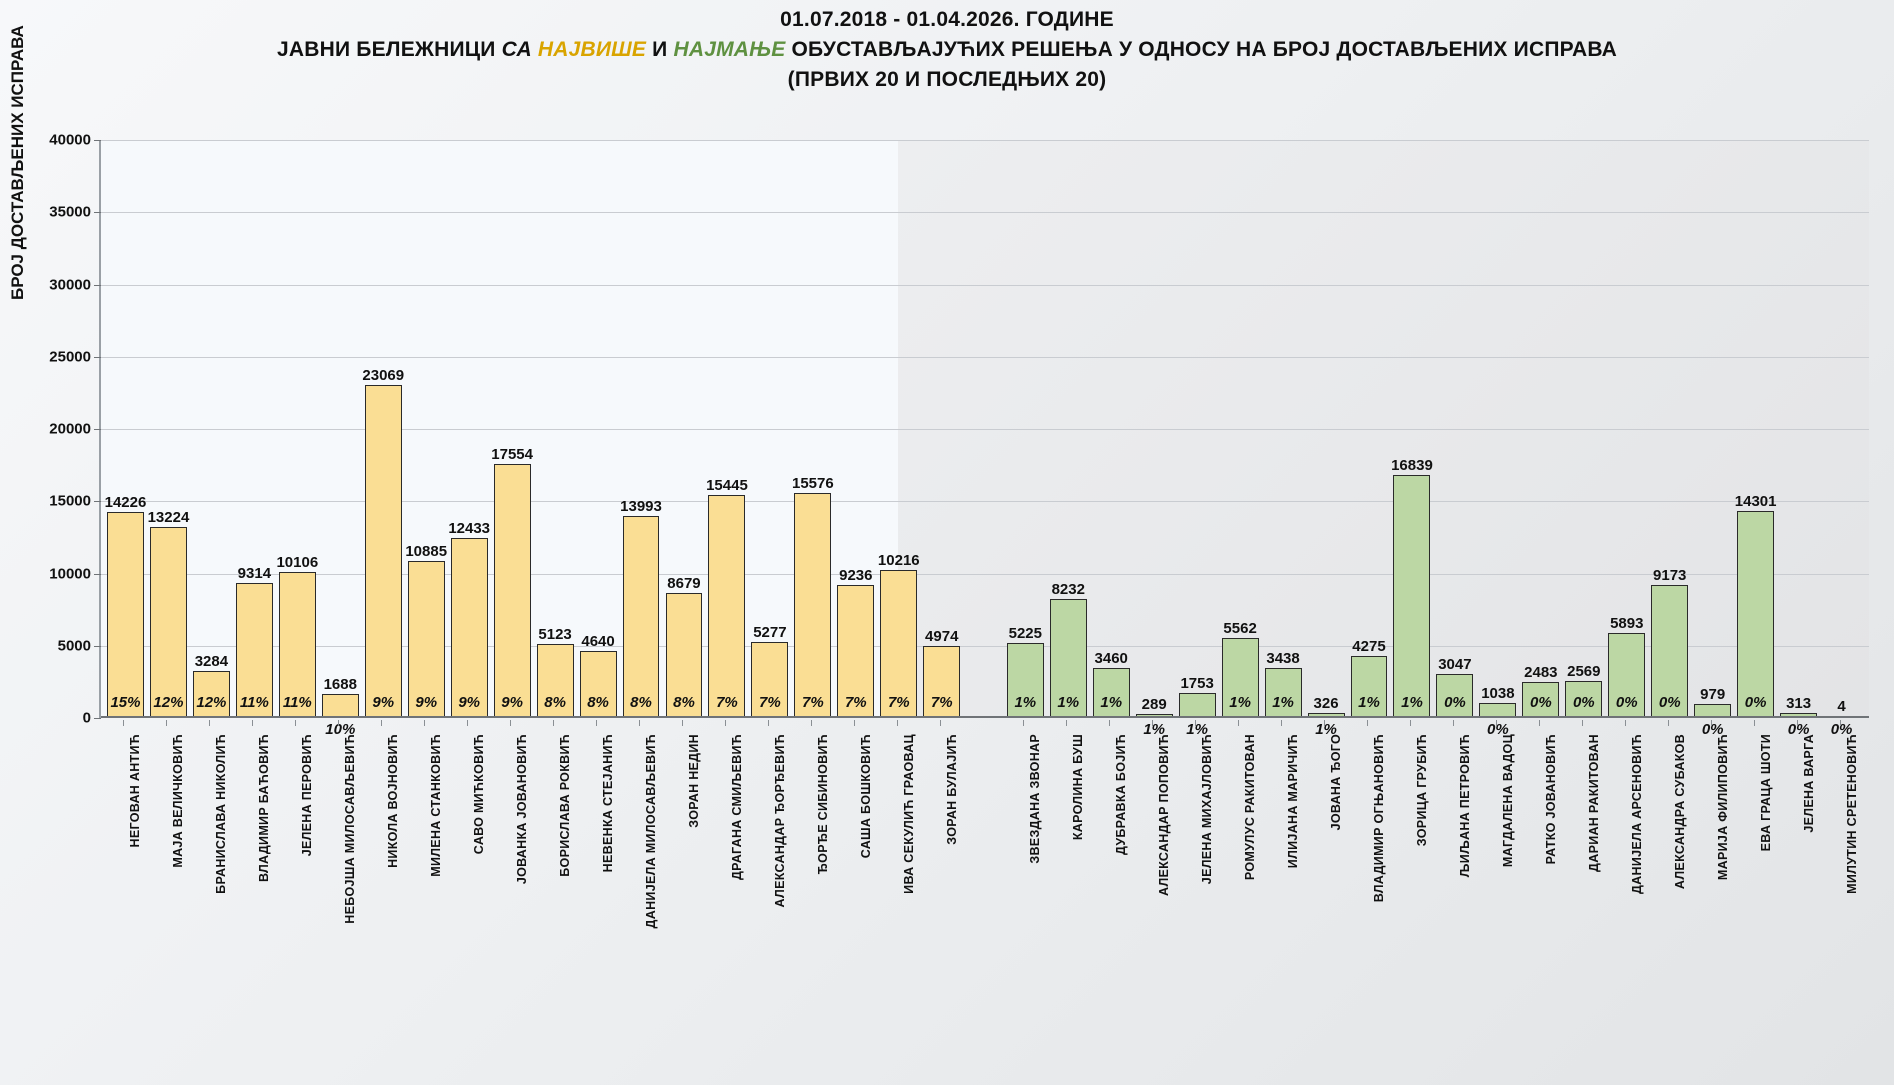  I want to click on bar-column: 326 1%, so click(1326, 716).